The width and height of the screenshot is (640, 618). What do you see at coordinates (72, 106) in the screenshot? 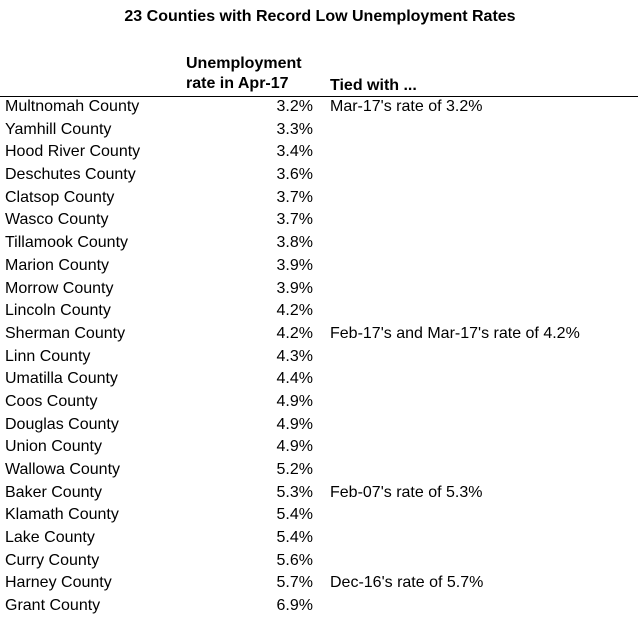
I see `county-name: Multnomah County` at bounding box center [72, 106].